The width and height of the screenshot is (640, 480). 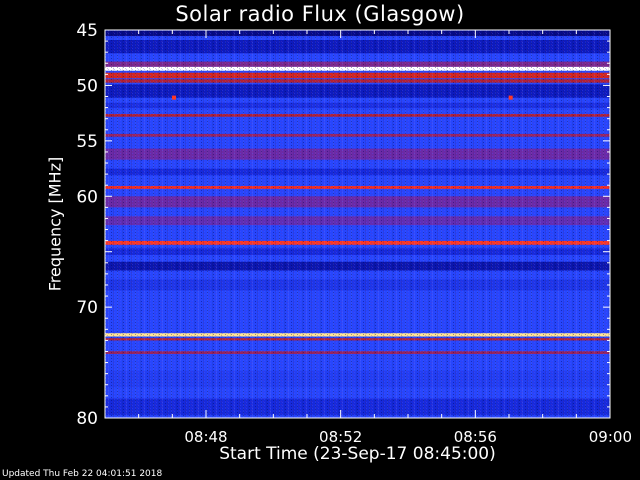 I want to click on x-tick-label-3: 09:00, so click(x=610, y=437).